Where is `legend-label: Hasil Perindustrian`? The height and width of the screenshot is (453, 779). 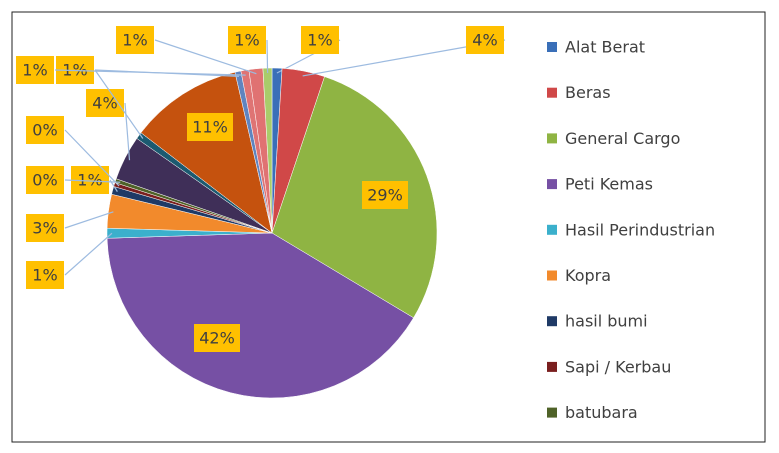
legend-label: Hasil Perindustrian is located at coordinates (640, 229).